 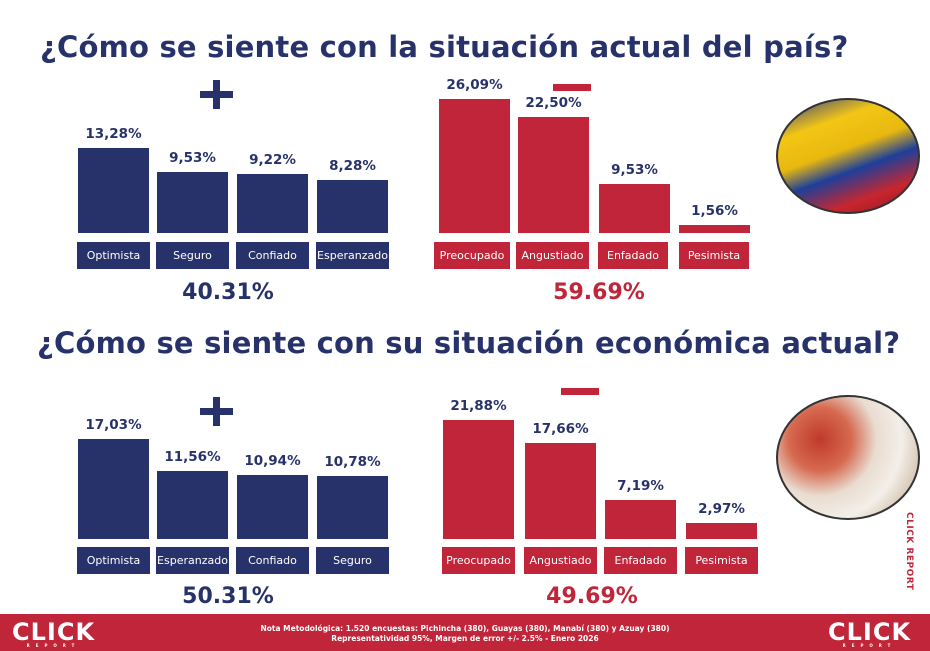 I want to click on total-negative: 59.69%, so click(x=599, y=292).